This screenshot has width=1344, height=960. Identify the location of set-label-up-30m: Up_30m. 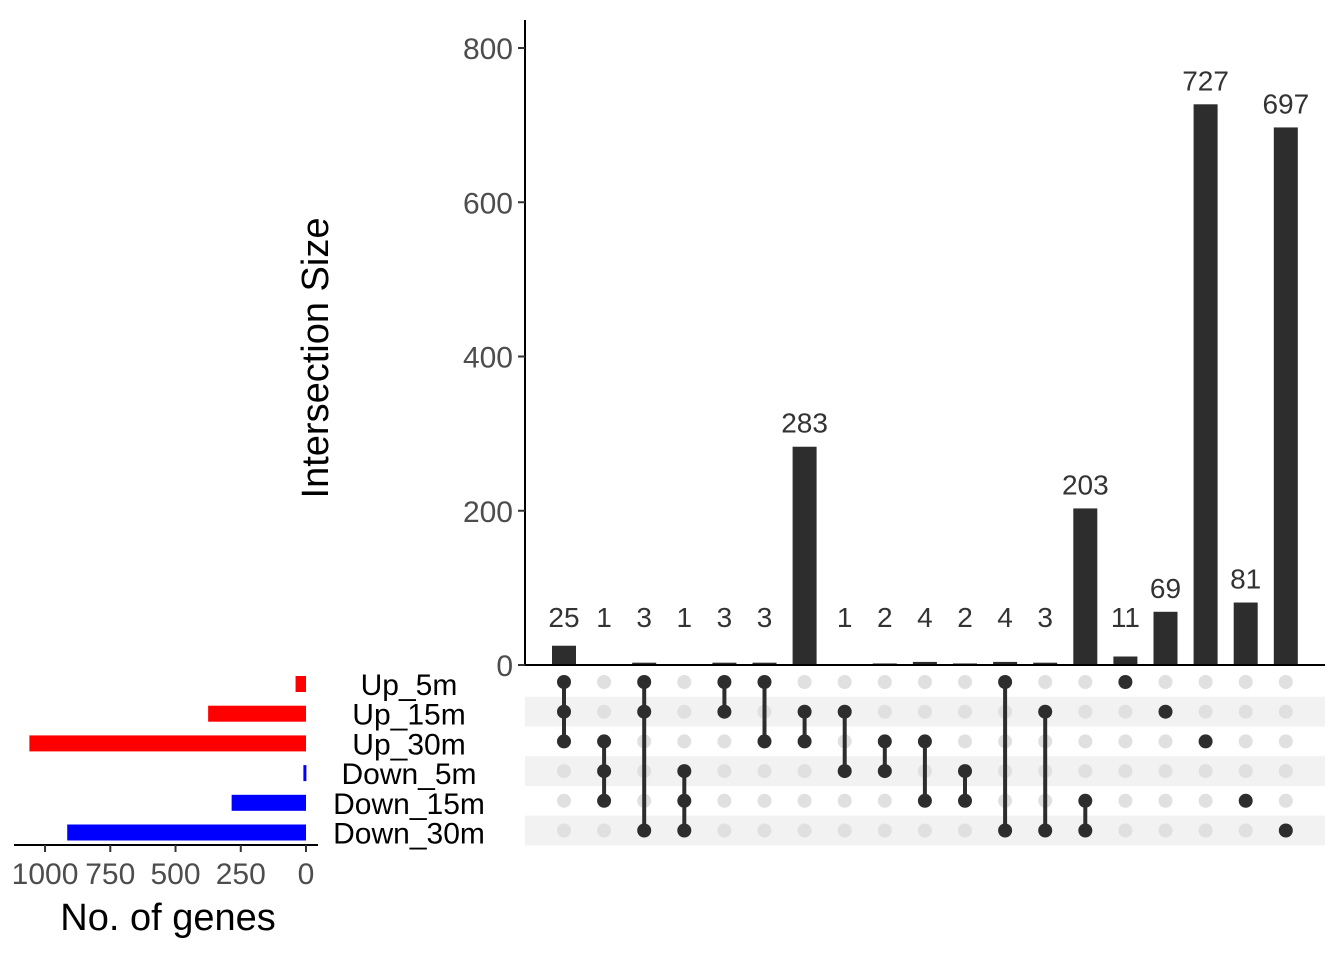
(408, 744).